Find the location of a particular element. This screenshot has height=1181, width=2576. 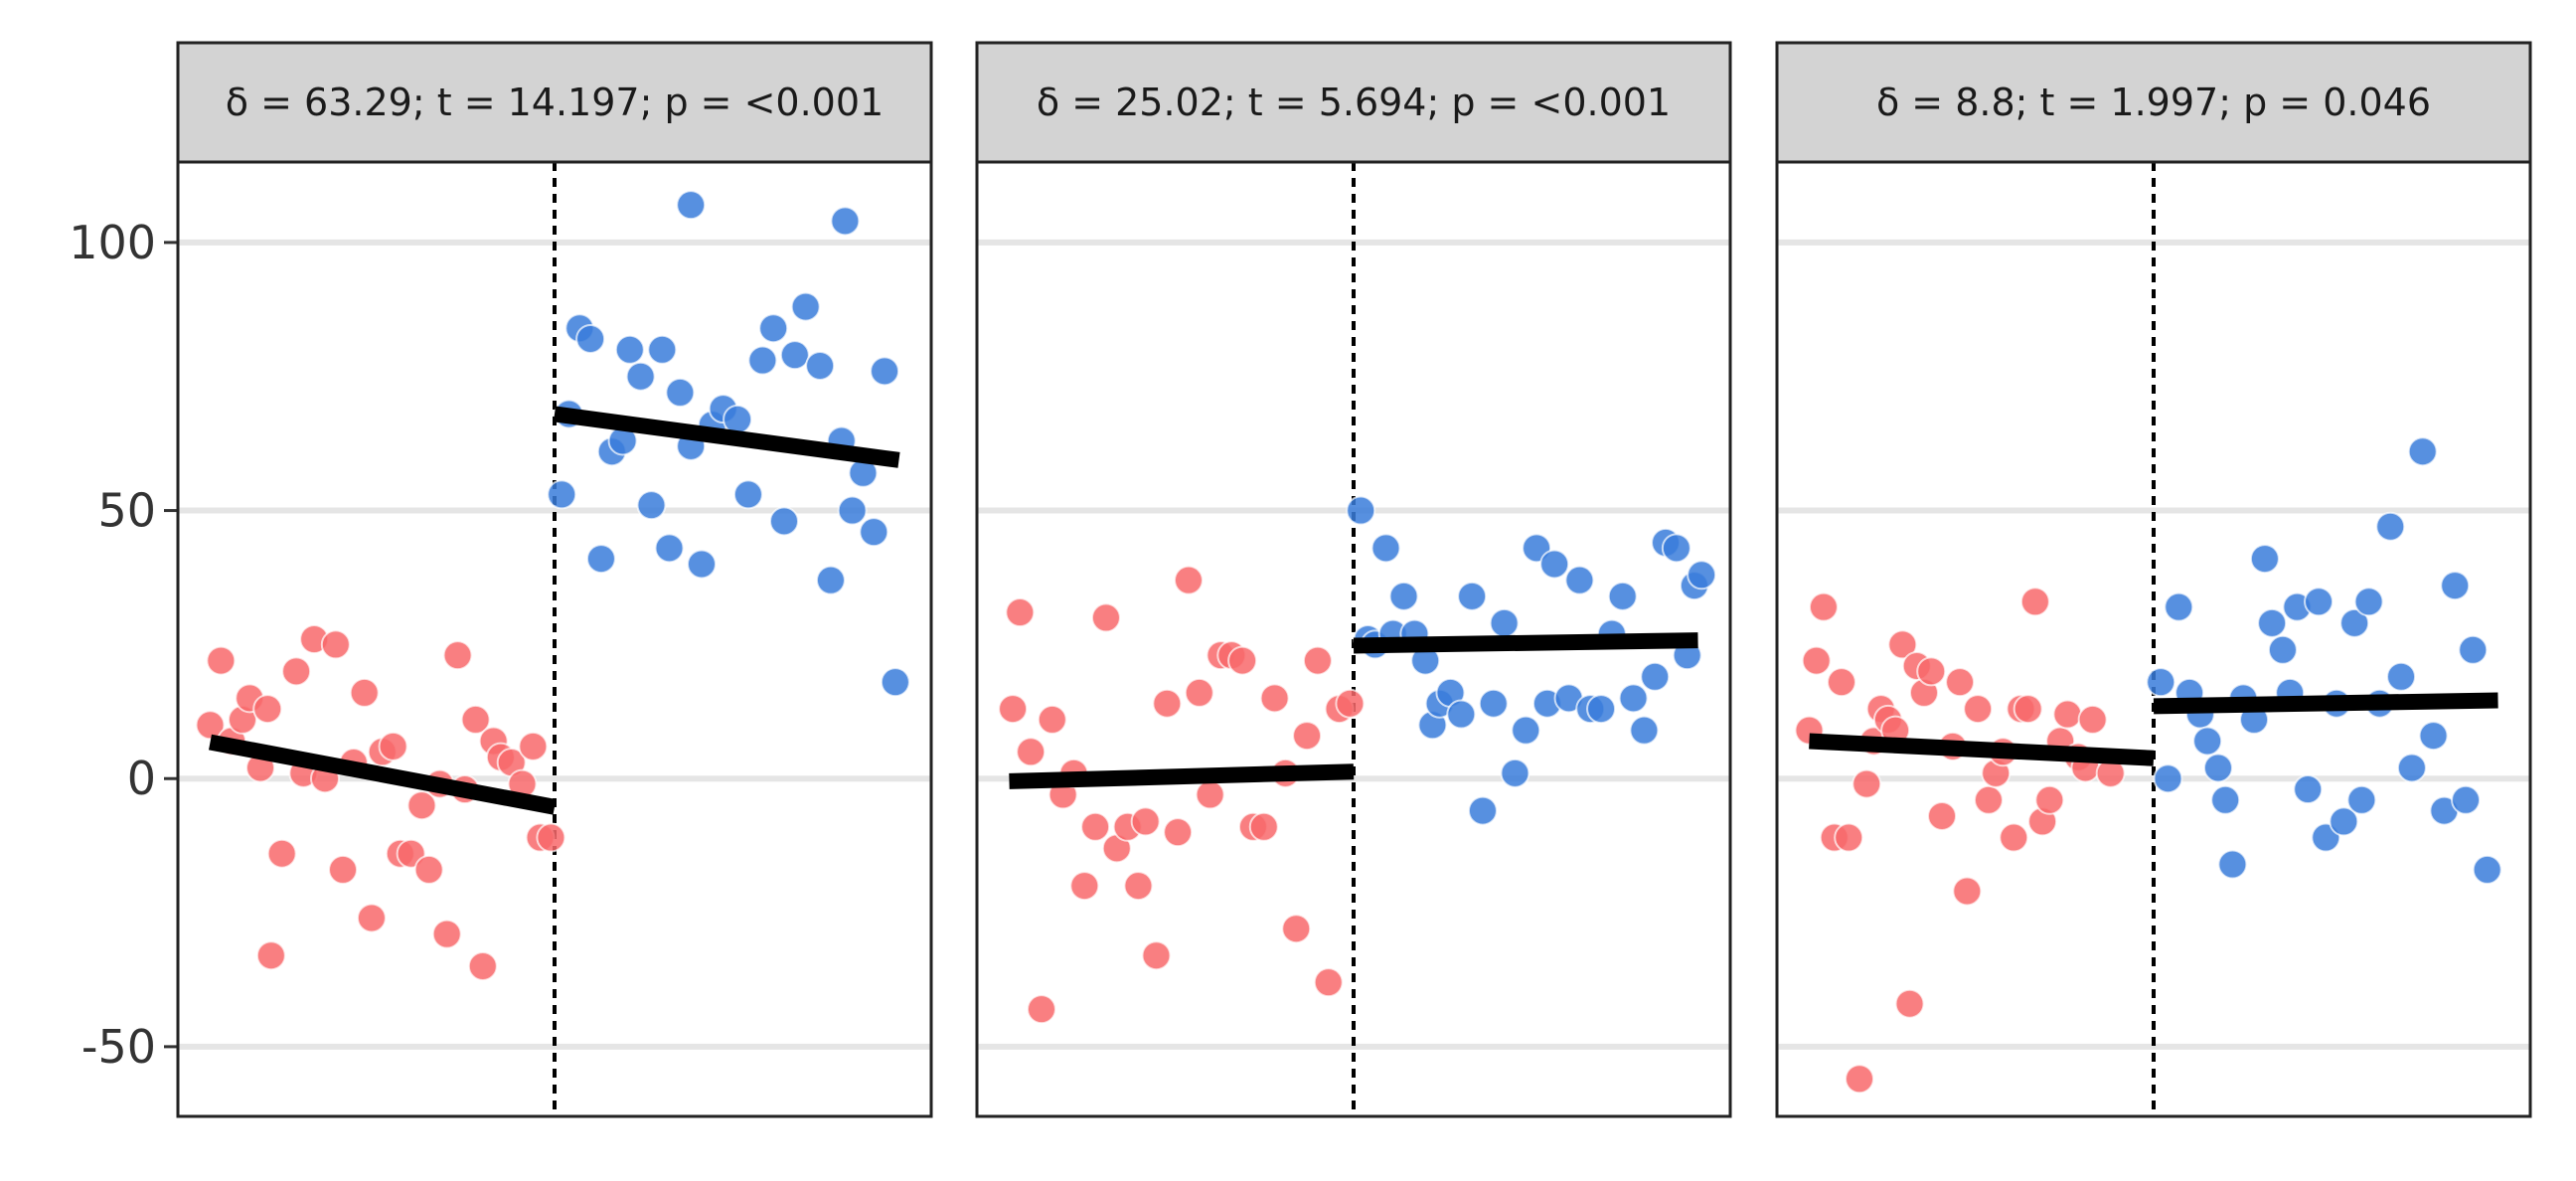

y-tick-label: -50 is located at coordinates (118, 1047).